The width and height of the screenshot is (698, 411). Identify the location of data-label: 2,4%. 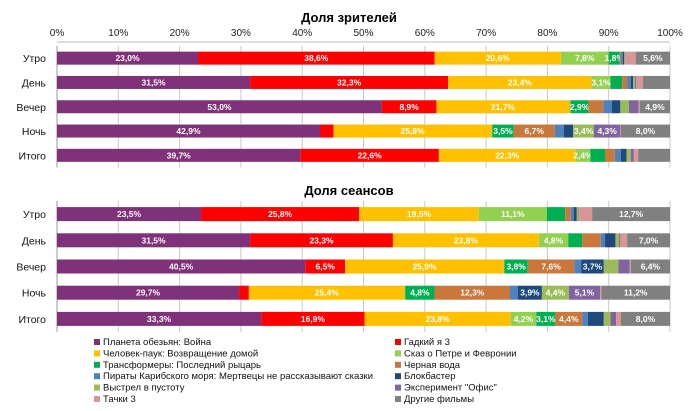
(583, 155).